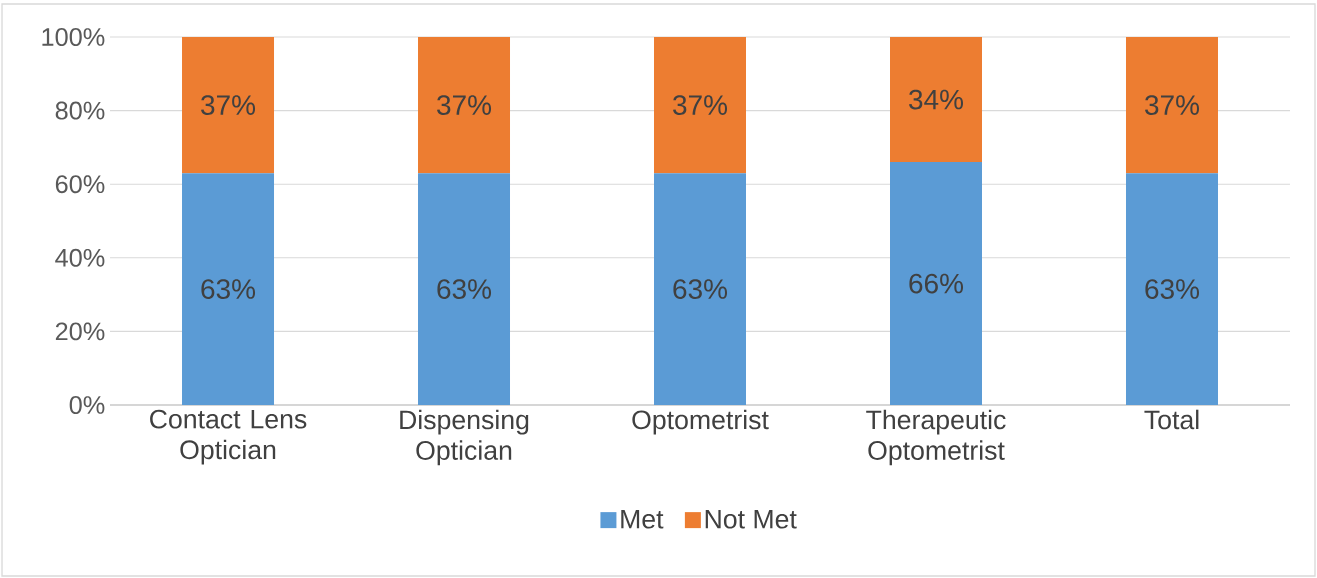  I want to click on y-tick-label: 100%, so click(73, 37).